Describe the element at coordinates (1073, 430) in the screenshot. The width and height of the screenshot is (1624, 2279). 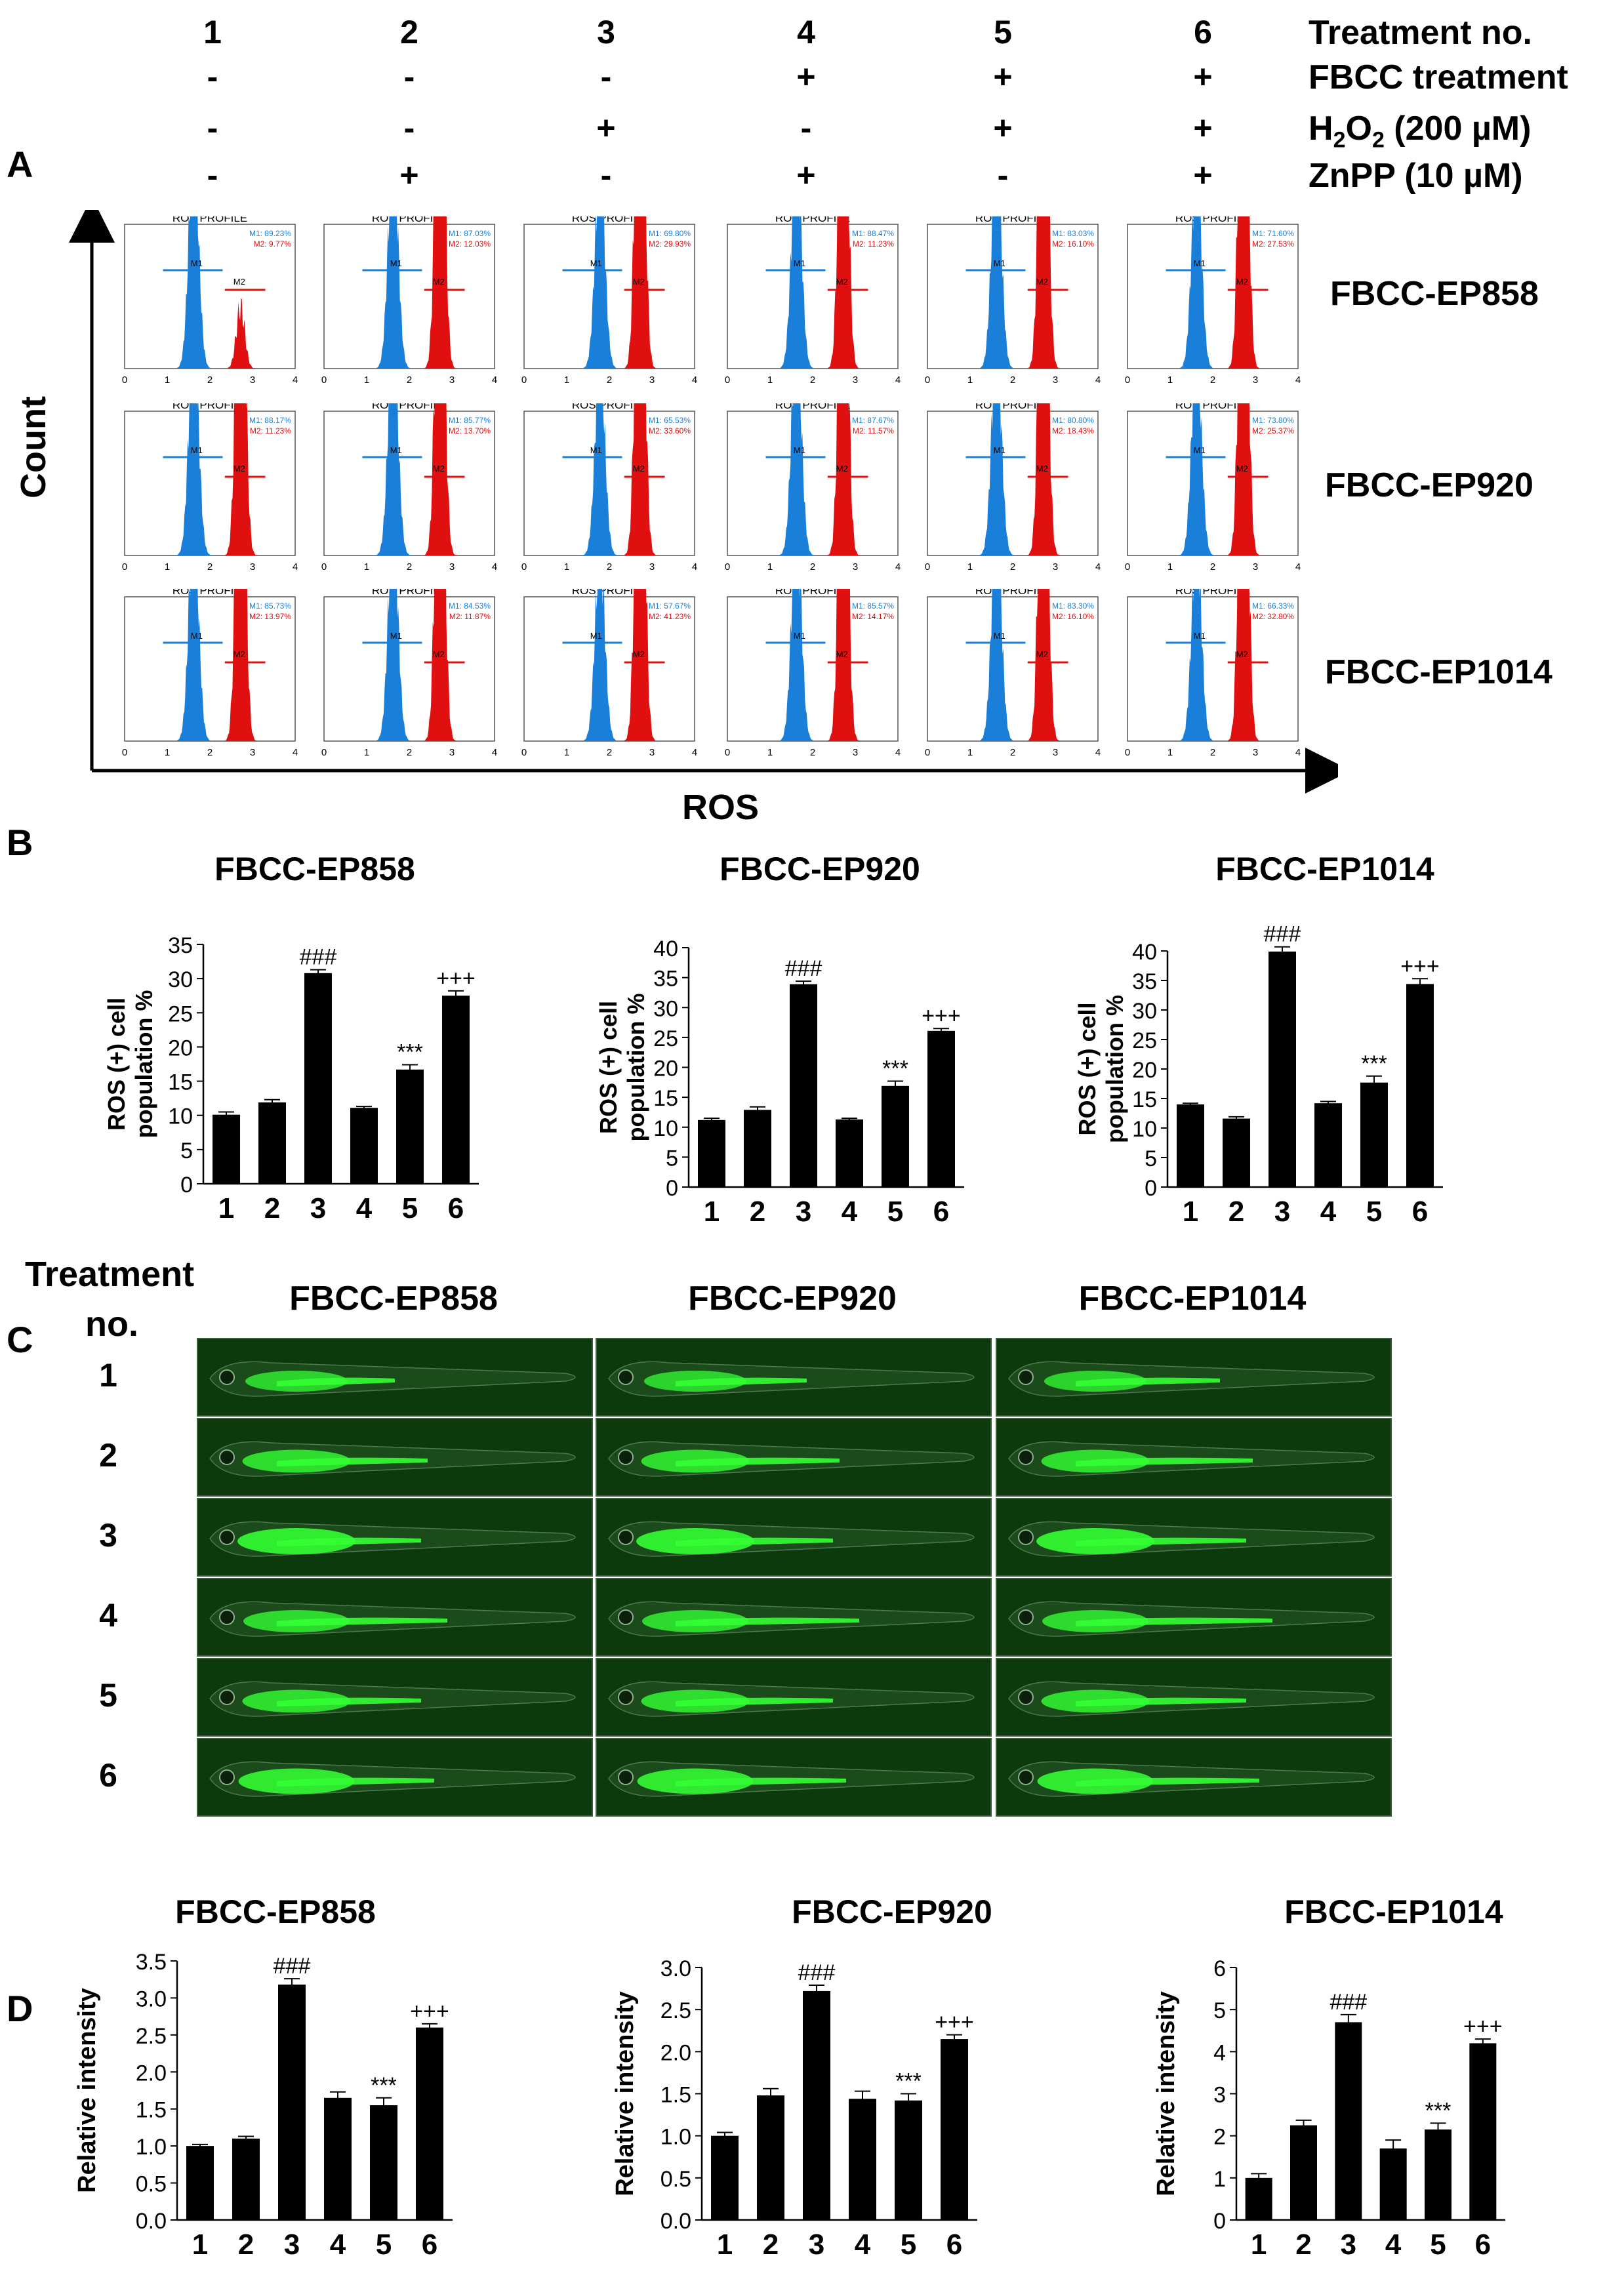
I see `m2-stat: M2: 18.43%` at that location.